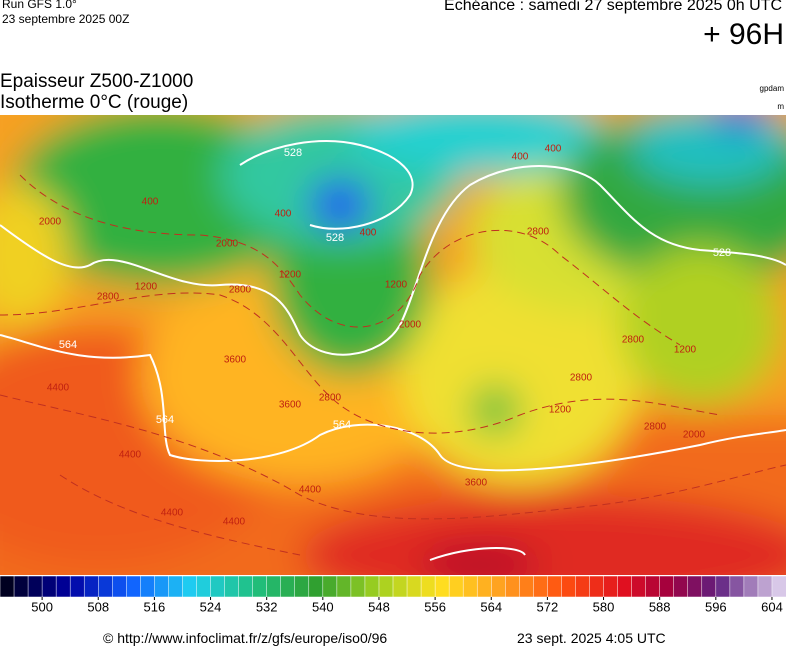  I want to click on colorbar-tick-label: 500, so click(42, 606).